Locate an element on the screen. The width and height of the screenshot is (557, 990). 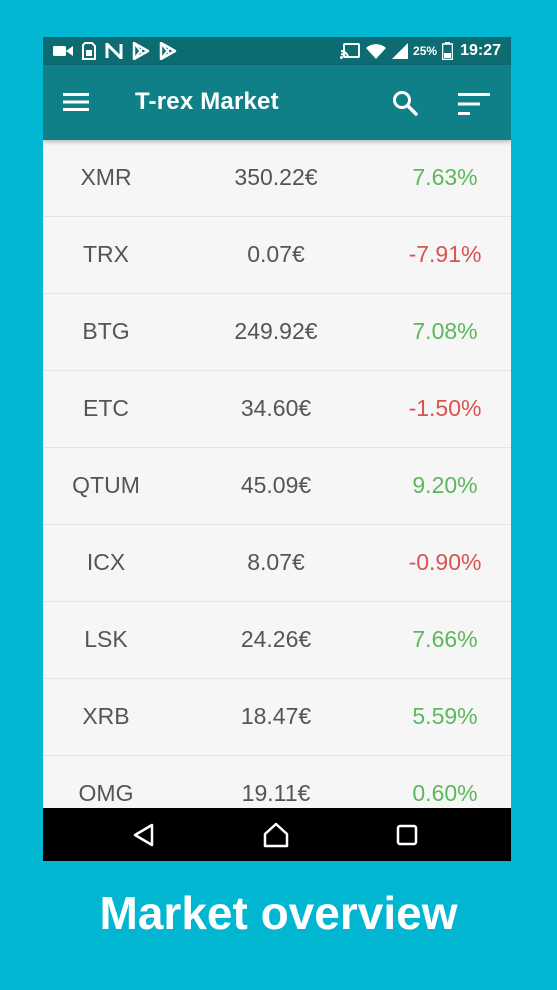
coin-symbol: XRB is located at coordinates (106, 716).